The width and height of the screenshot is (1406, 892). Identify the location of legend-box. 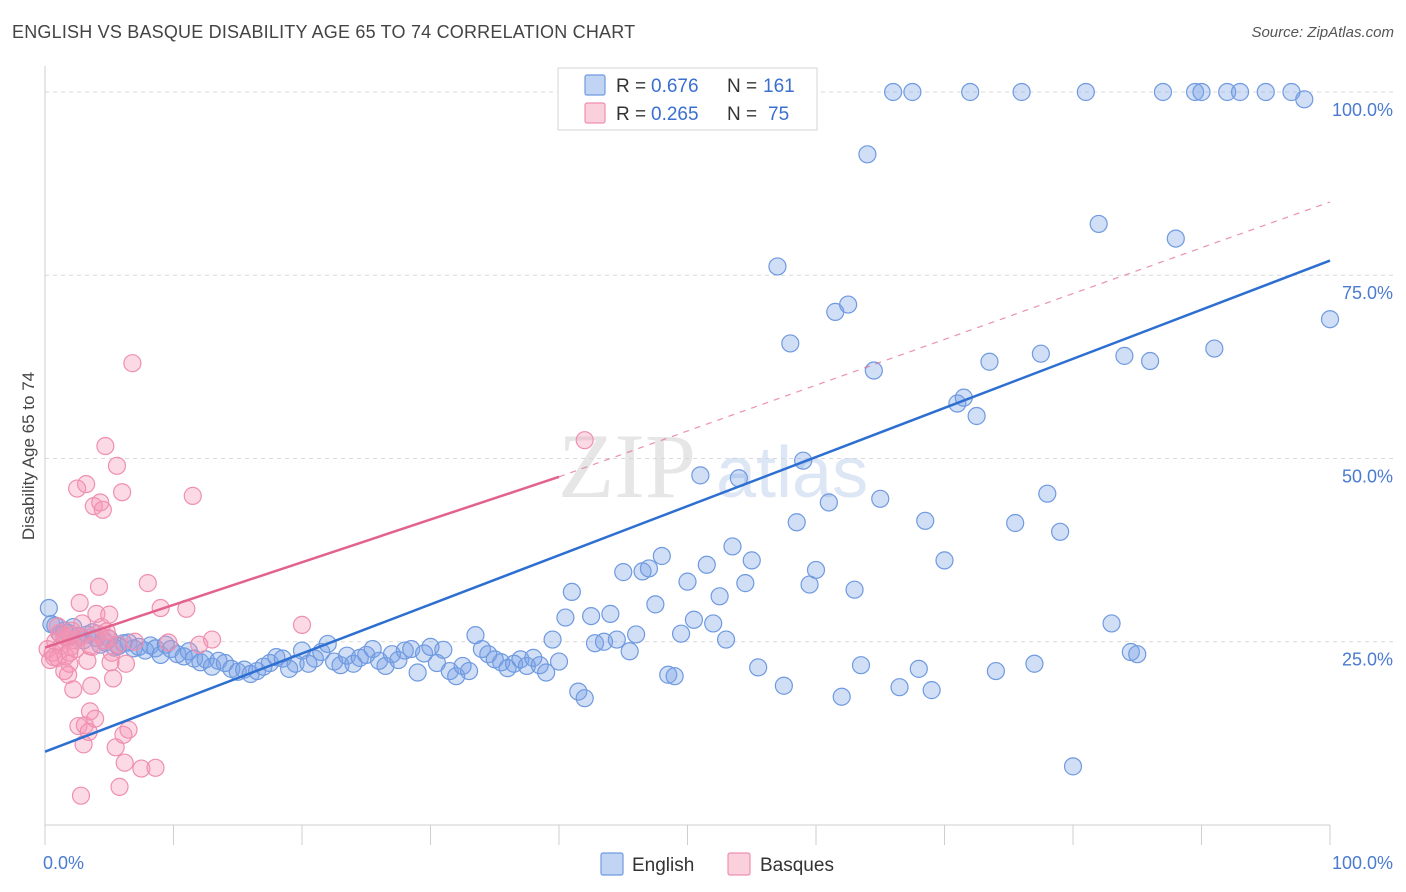
(687, 99).